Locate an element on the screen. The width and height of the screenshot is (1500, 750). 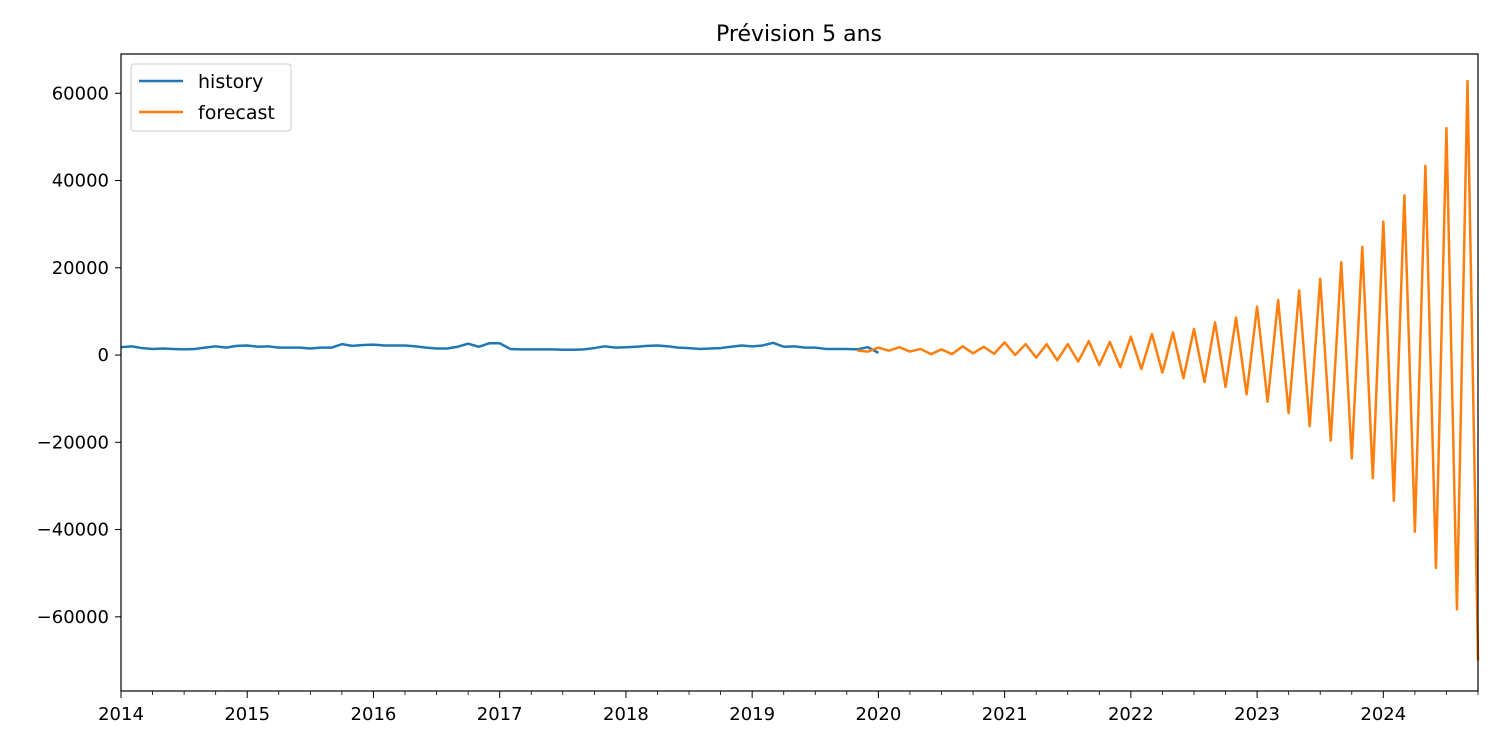
series-line-history is located at coordinates (499, 347).